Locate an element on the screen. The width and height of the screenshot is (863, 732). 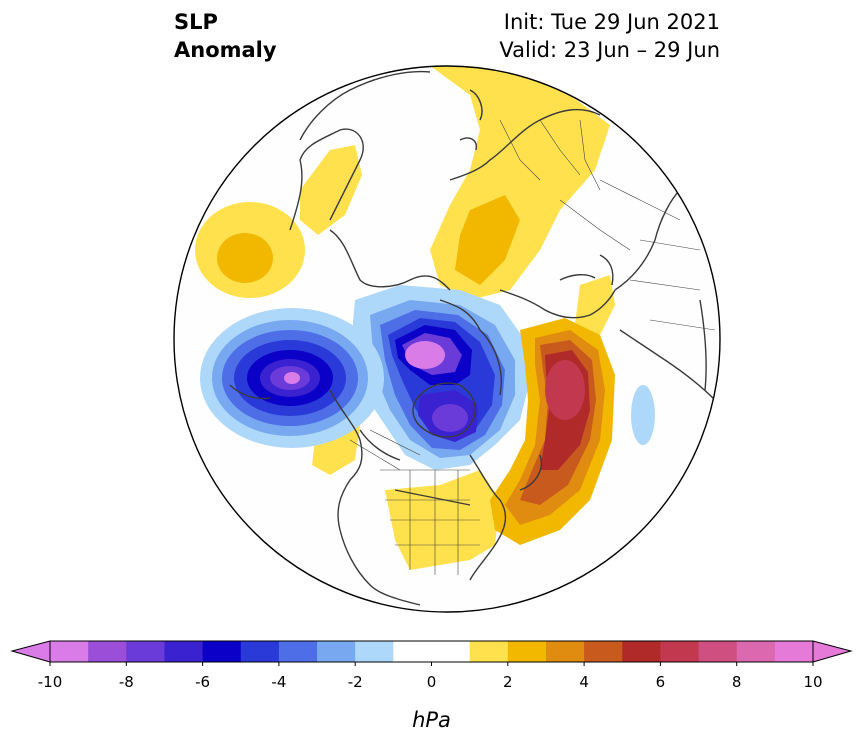
colorbar-unit-label: hPa is located at coordinates (431, 720).